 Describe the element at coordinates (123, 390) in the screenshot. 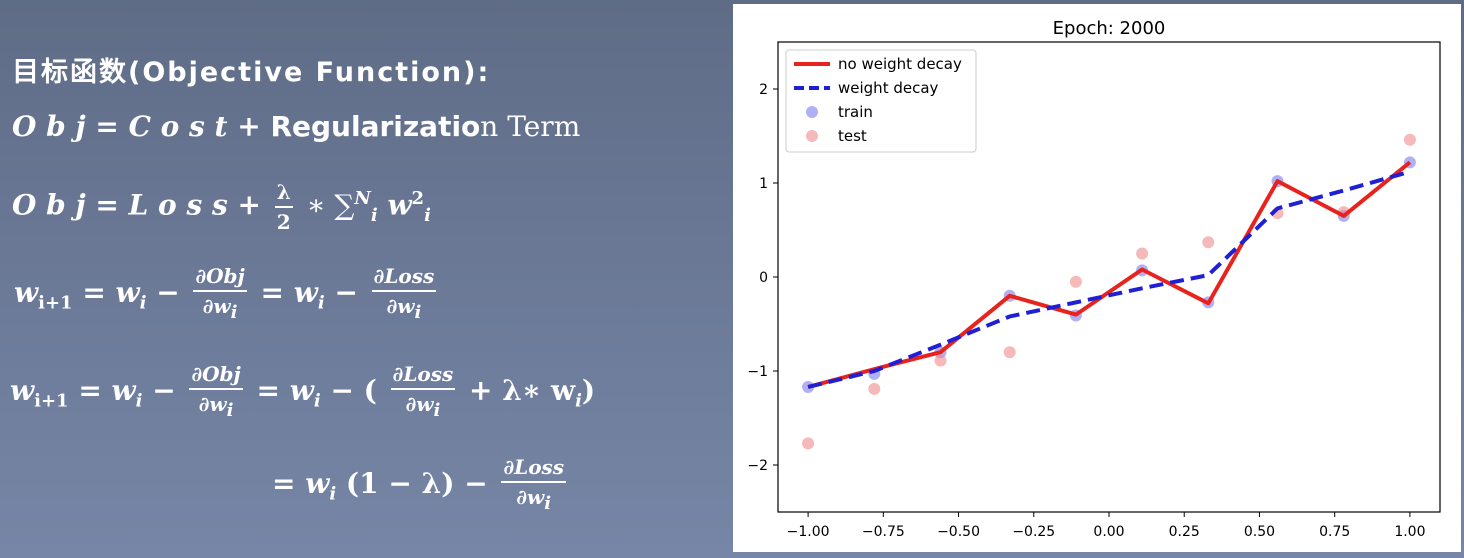

I see `eq4-wi: w` at that location.